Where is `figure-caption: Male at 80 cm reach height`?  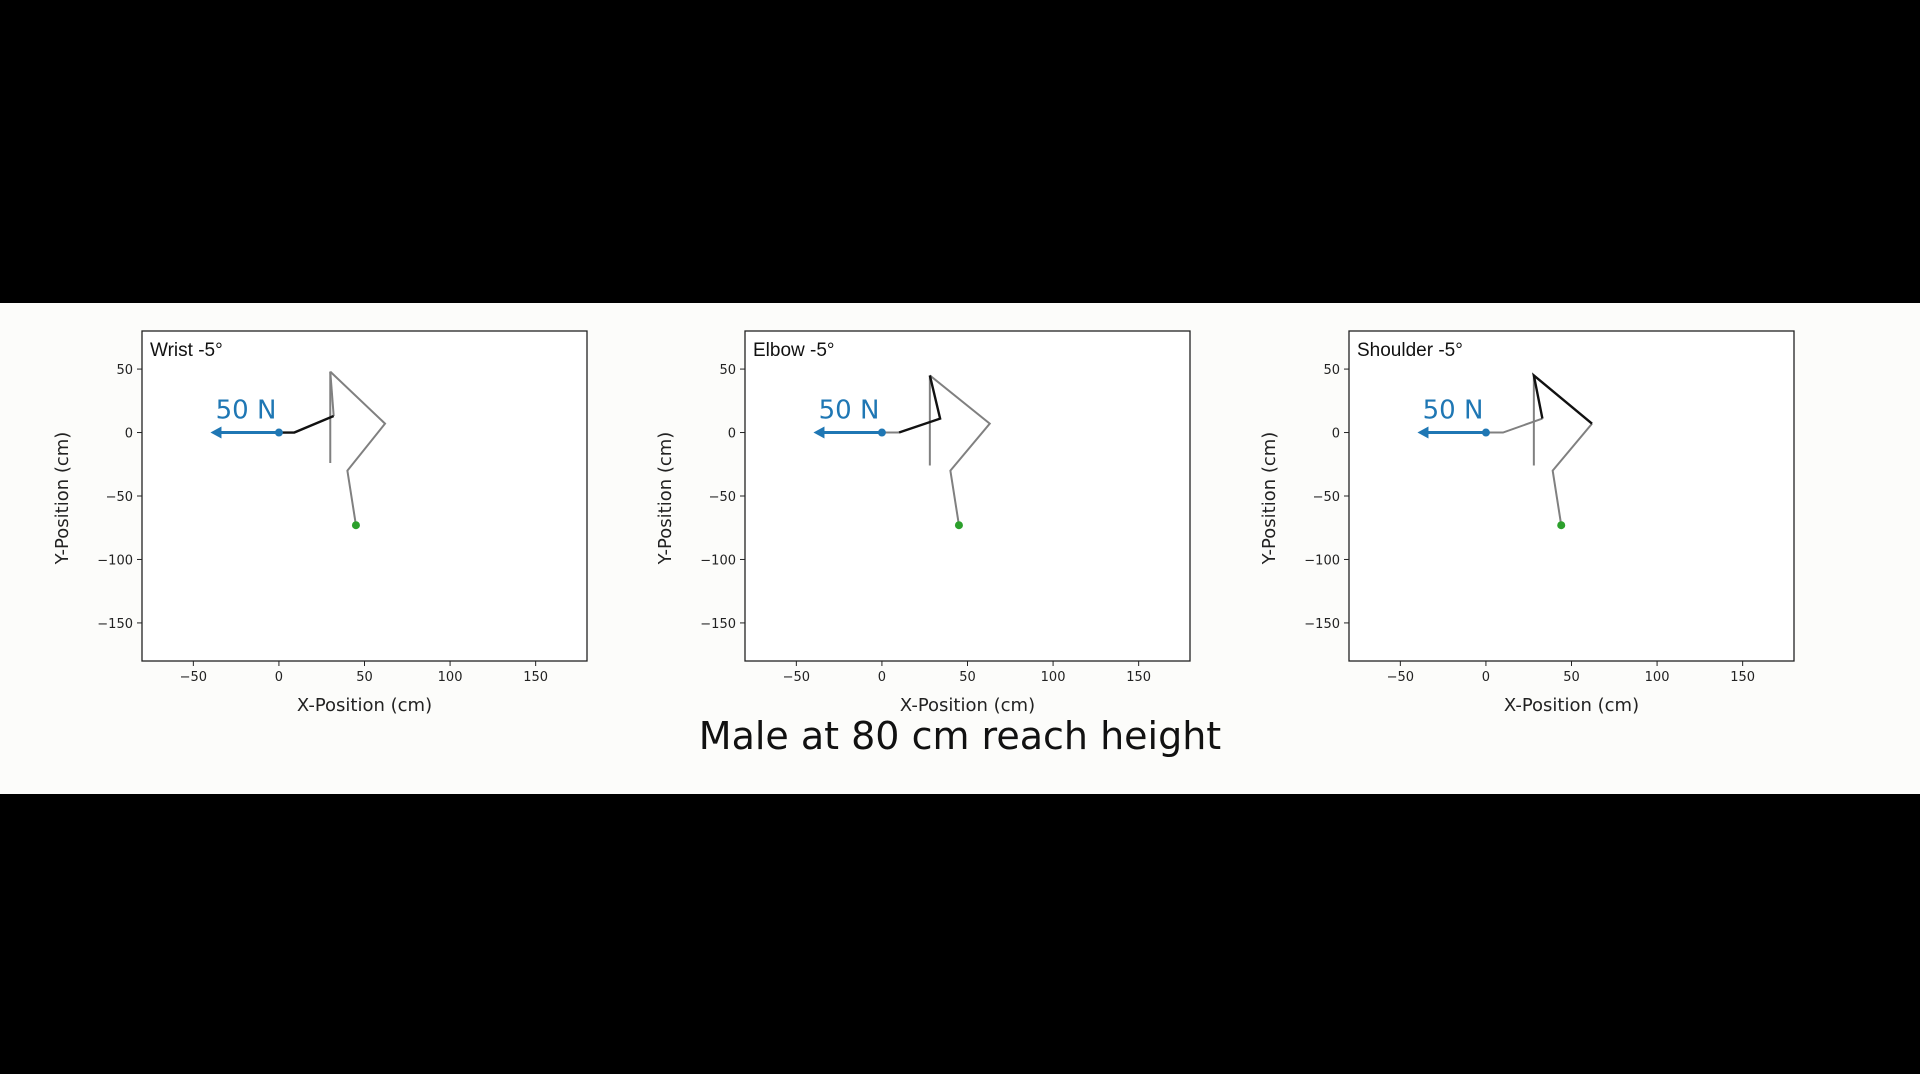 figure-caption: Male at 80 cm reach height is located at coordinates (960, 736).